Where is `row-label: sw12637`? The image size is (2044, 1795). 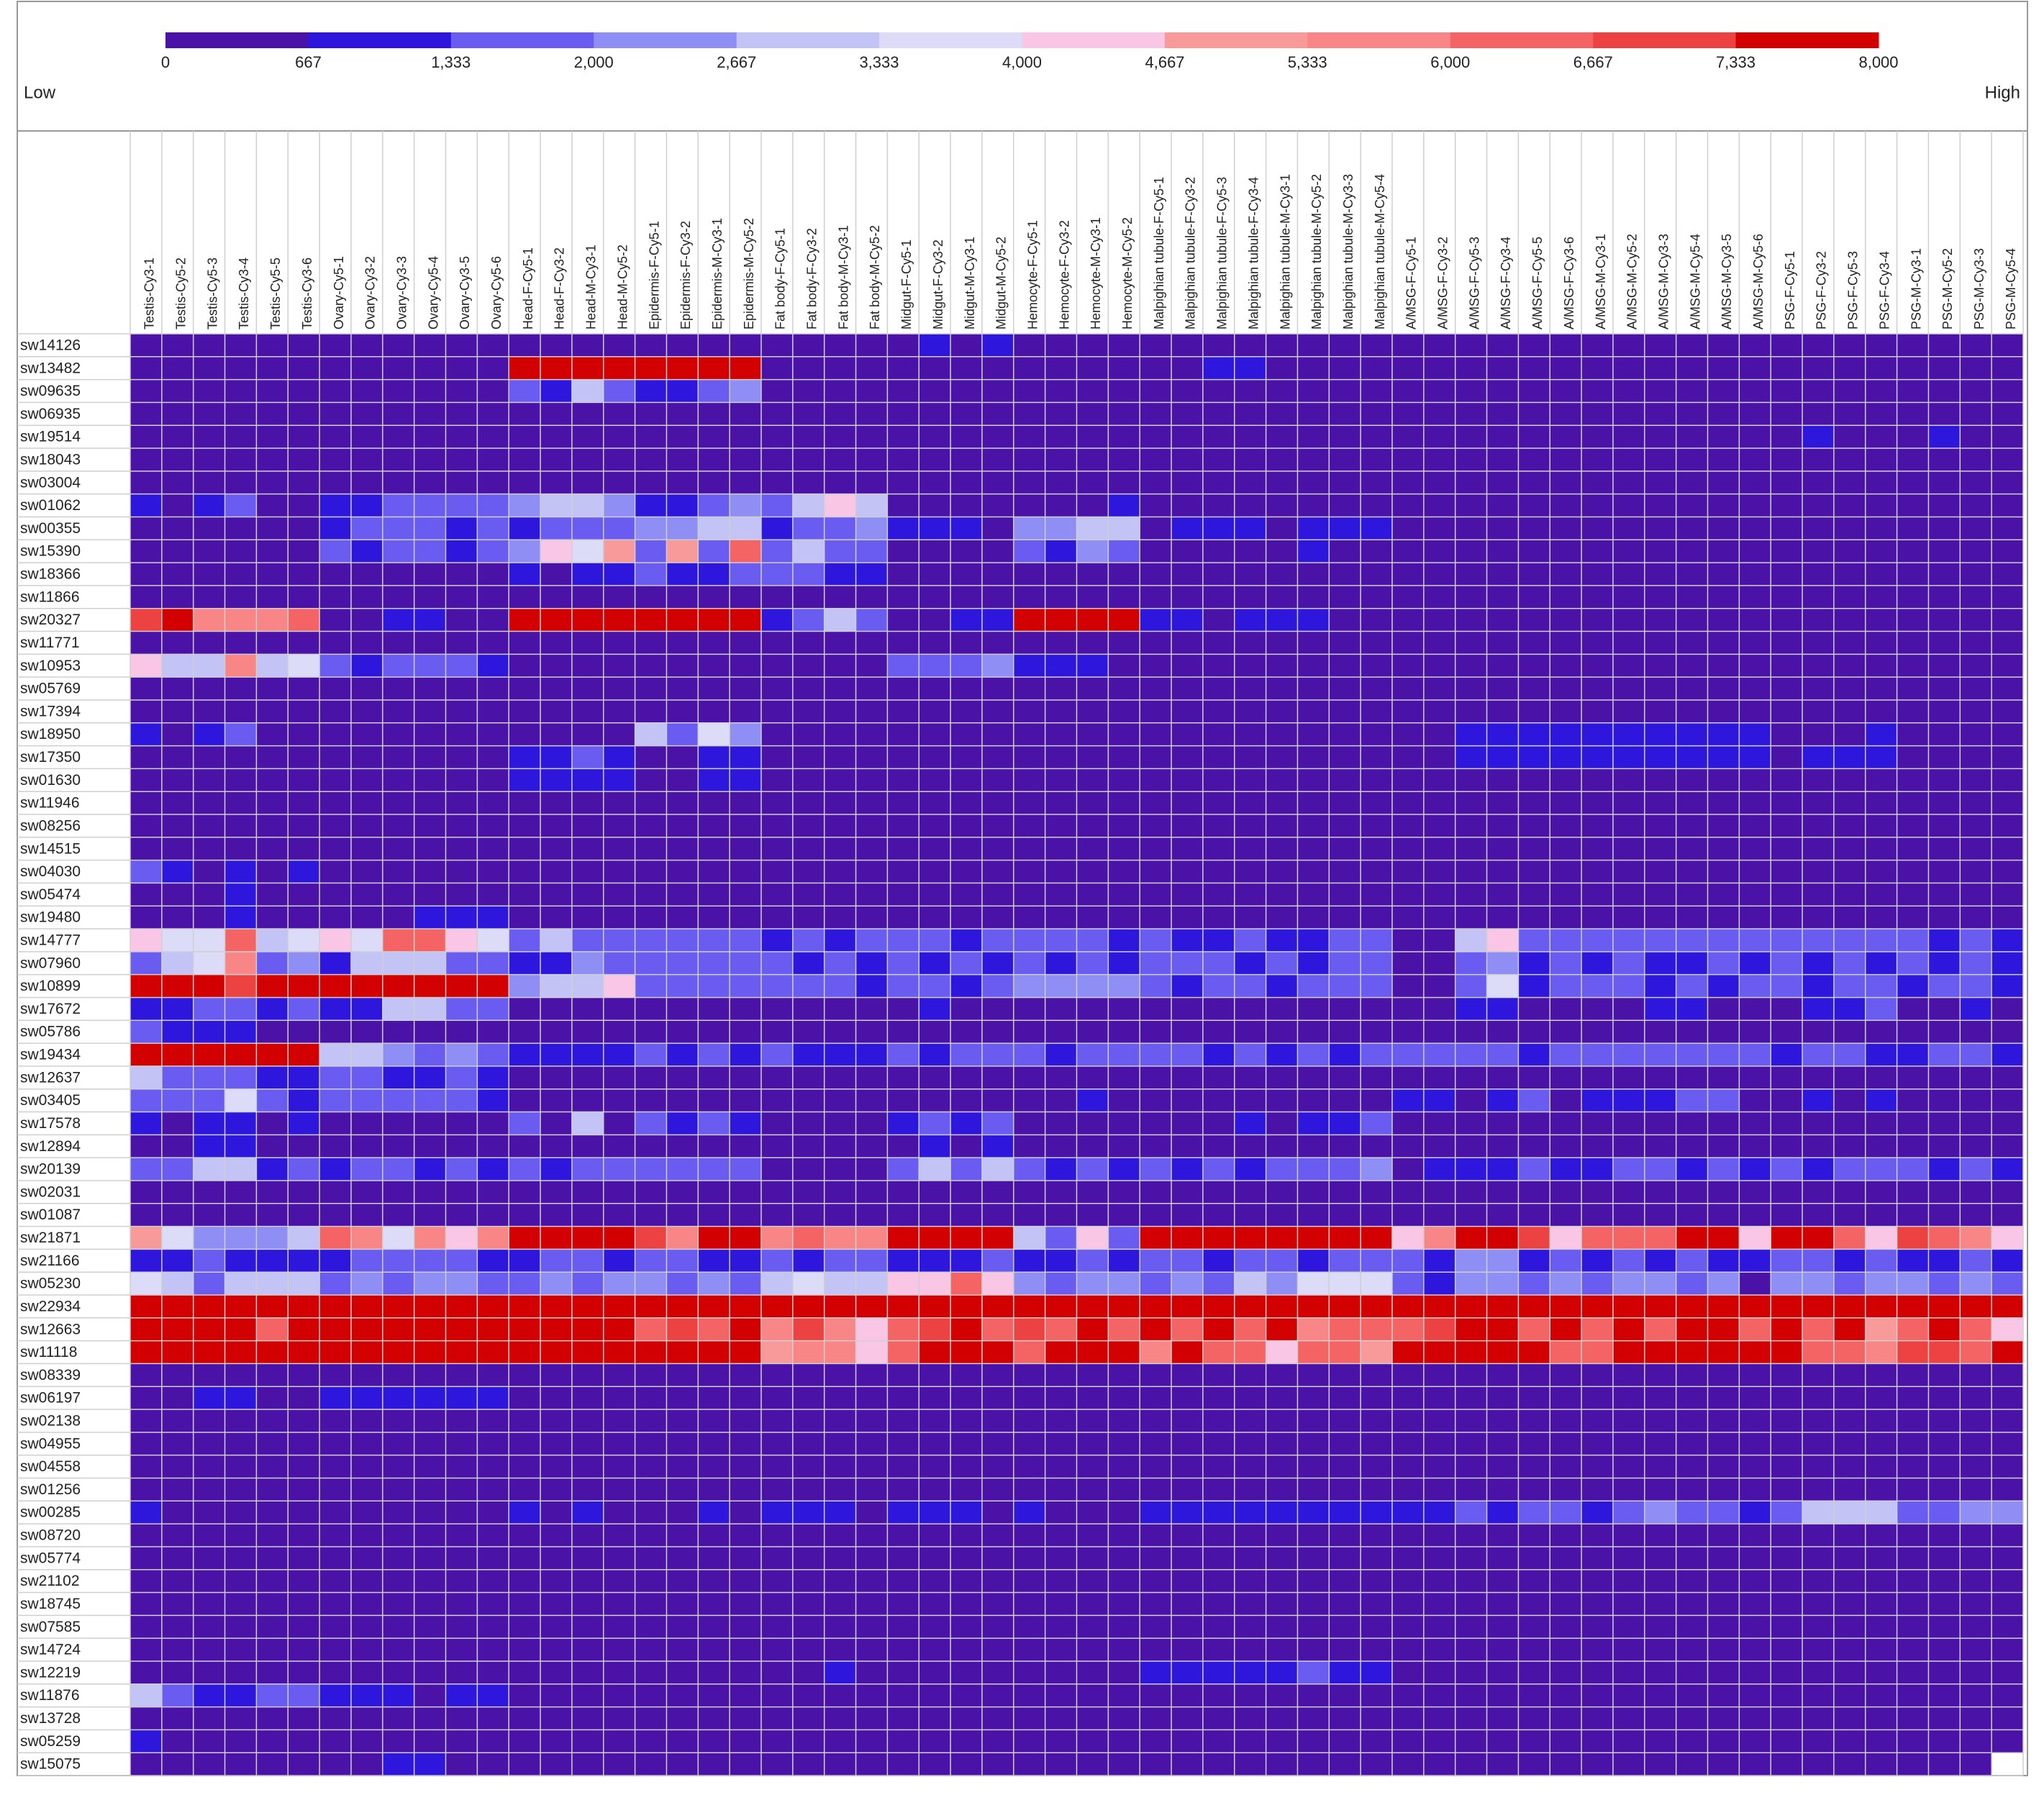
row-label: sw12637 is located at coordinates (50, 1078).